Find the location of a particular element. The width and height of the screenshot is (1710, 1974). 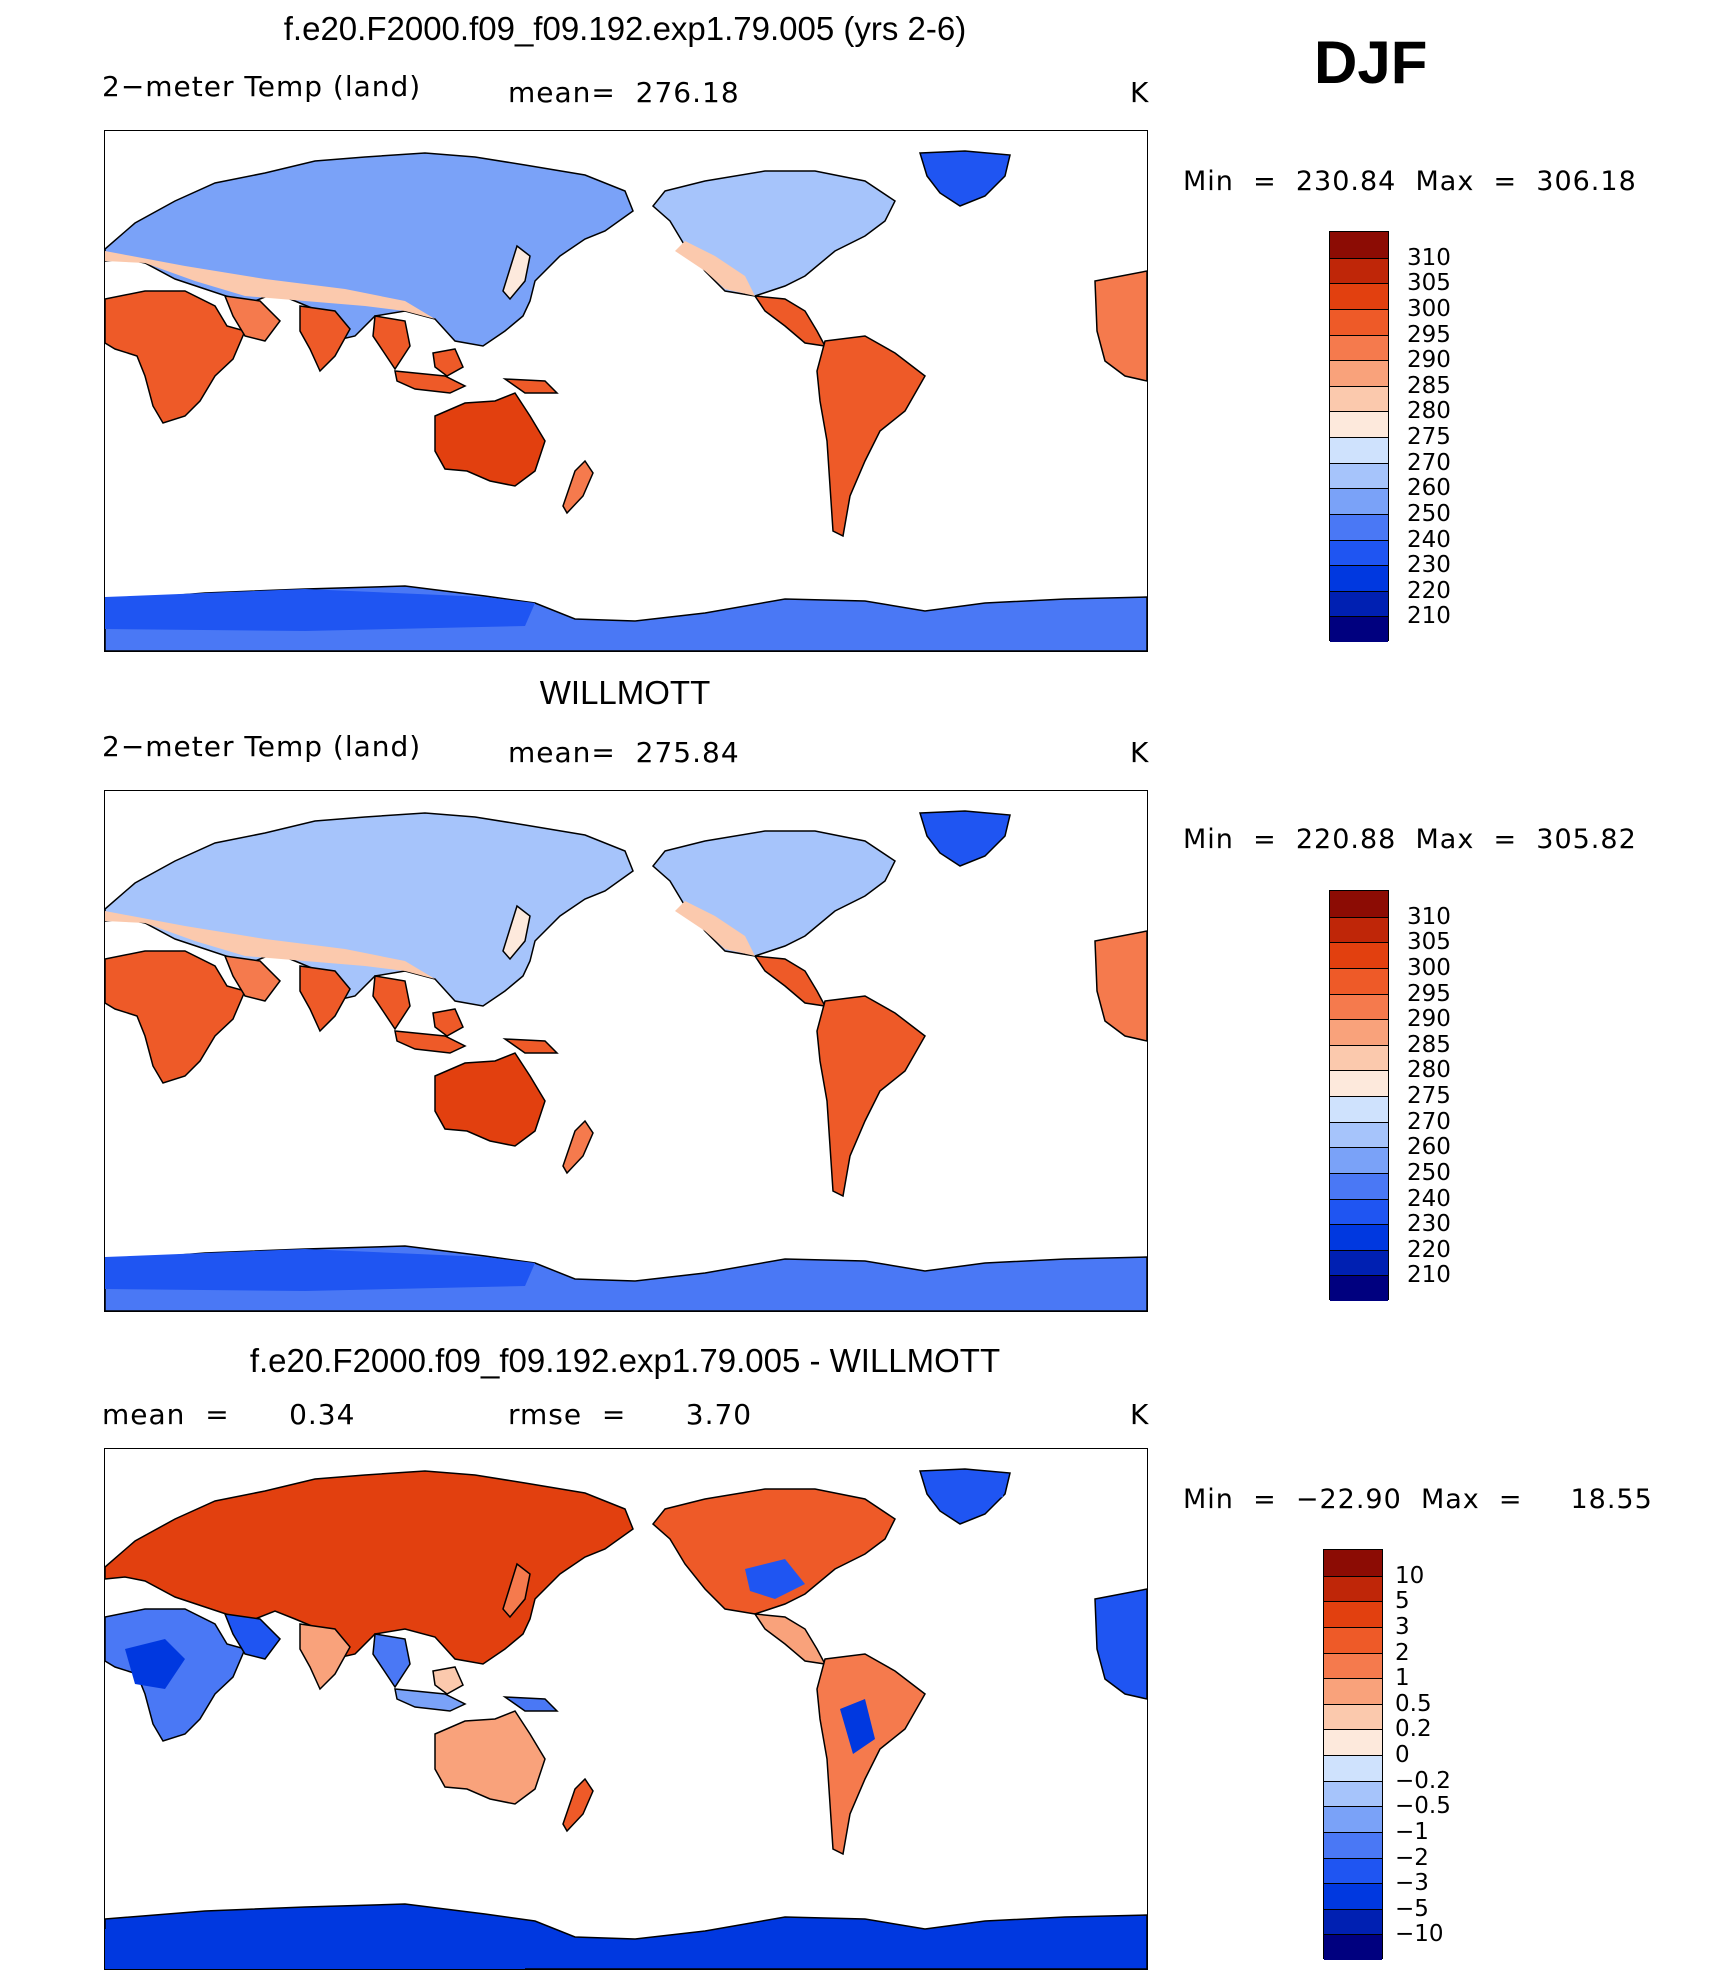

panel-2-minmax: Min = 220.88 Max = 305.82 is located at coordinates (1410, 839).